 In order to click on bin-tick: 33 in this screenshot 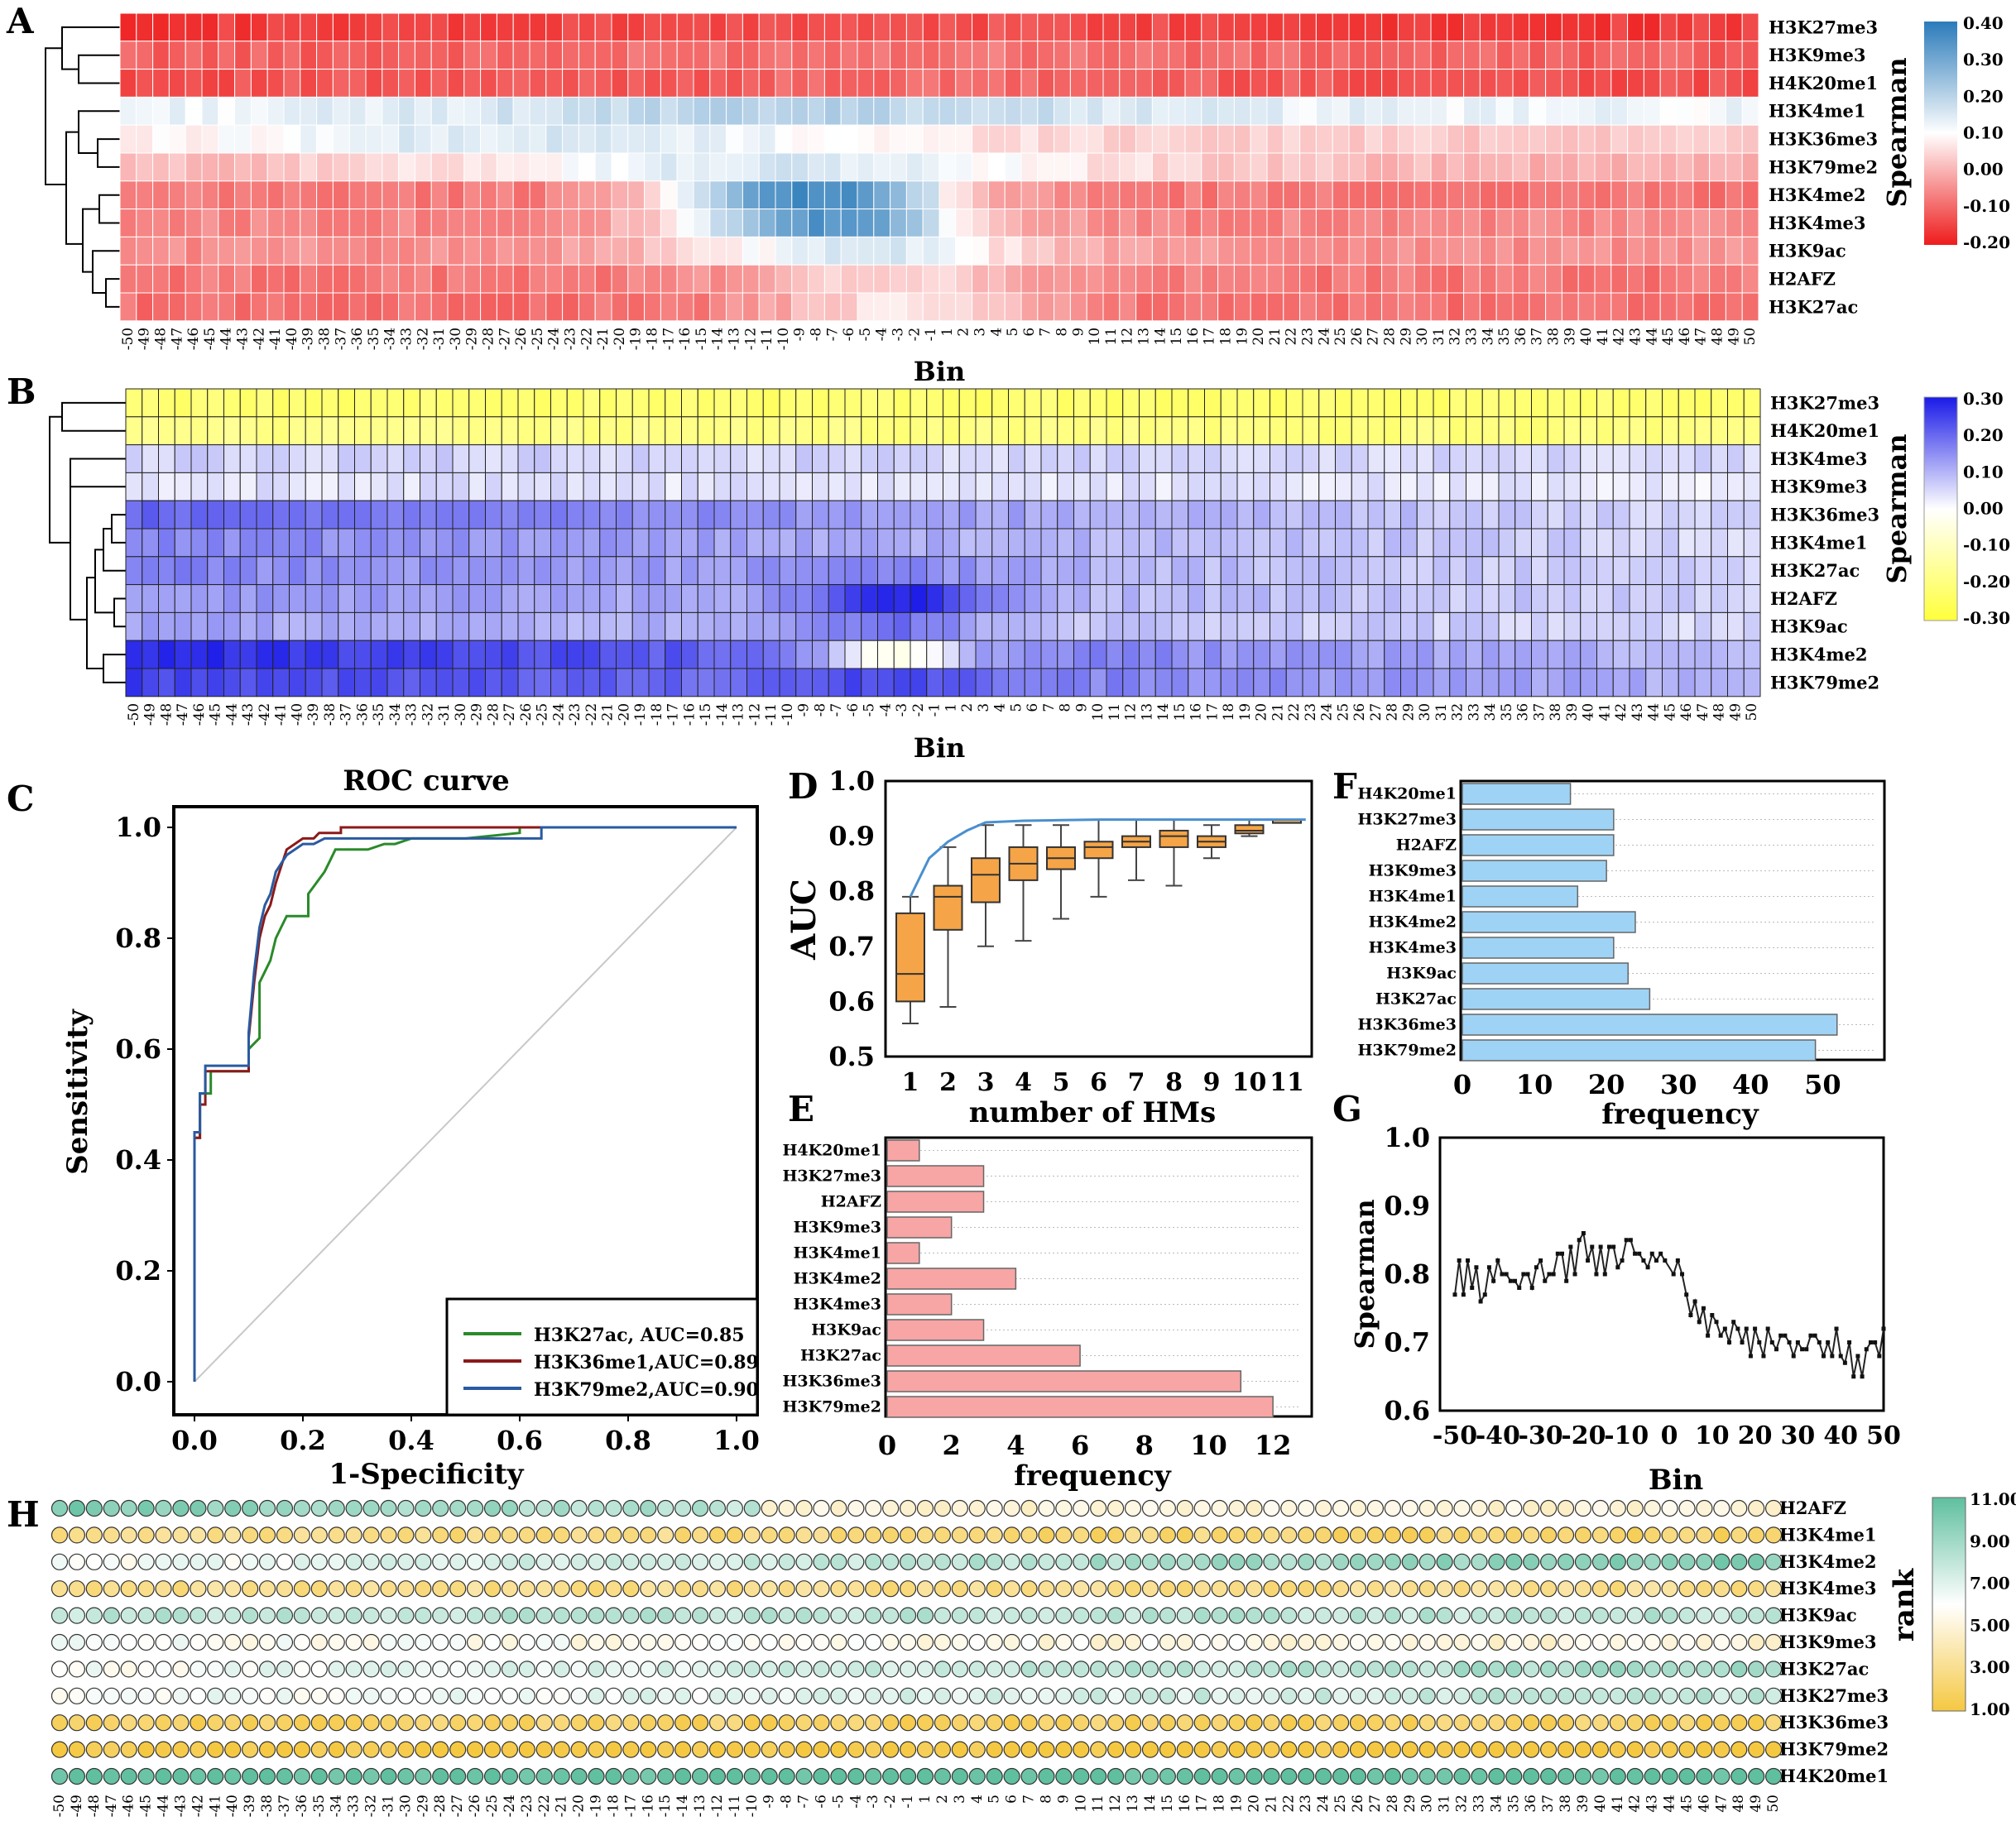, I will do `click(1474, 712)`.